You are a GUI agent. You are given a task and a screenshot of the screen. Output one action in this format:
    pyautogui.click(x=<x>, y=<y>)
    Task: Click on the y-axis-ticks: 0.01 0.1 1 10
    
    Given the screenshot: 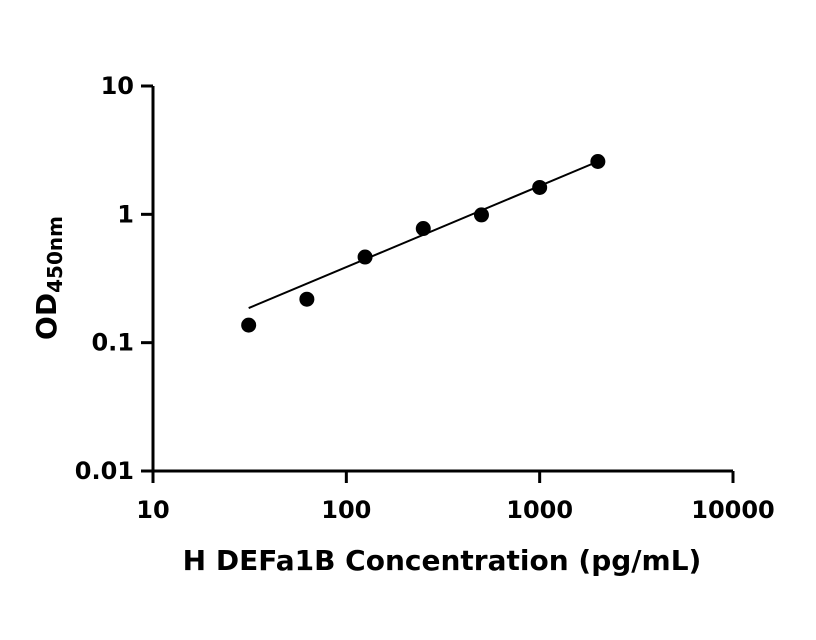 What is the action you would take?
    pyautogui.click(x=114, y=278)
    